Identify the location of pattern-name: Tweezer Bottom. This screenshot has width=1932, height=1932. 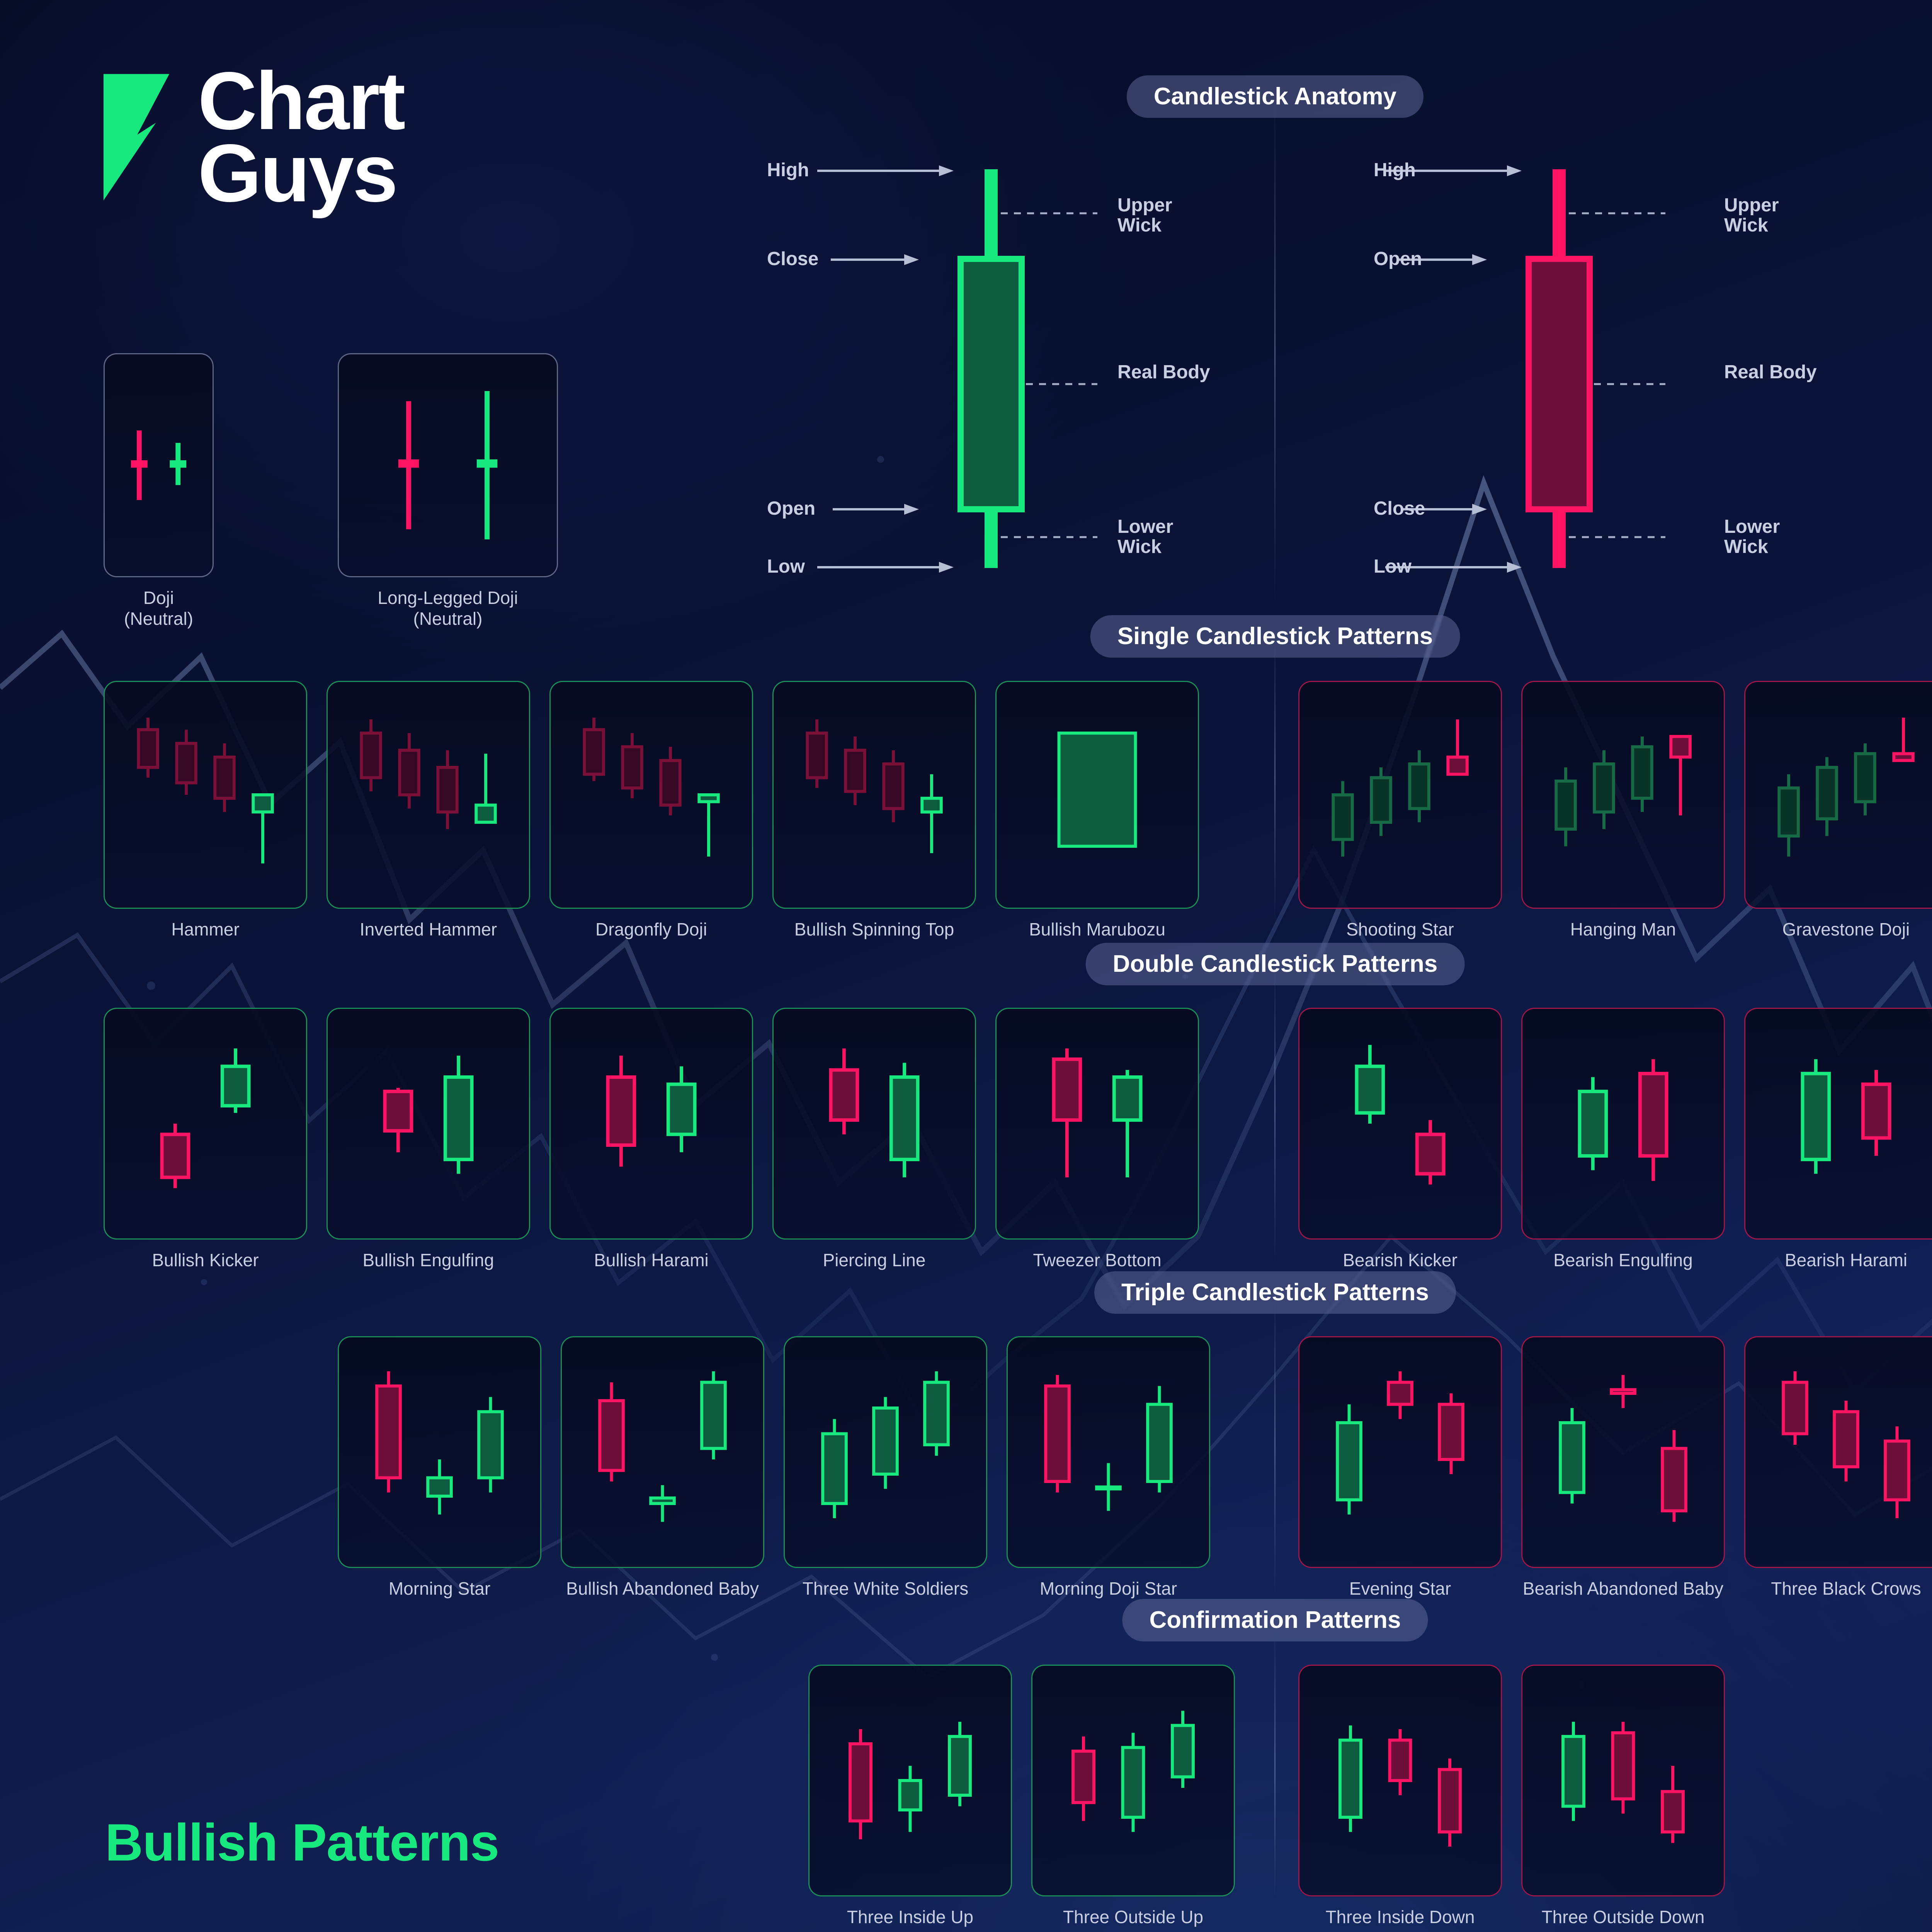
(1098, 1260).